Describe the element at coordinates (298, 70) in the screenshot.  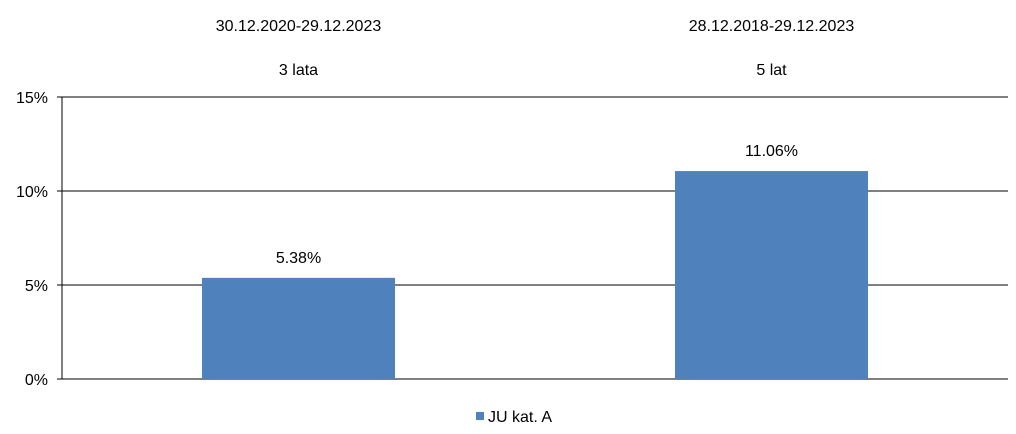
I see `category-duration-label: 3 lata` at that location.